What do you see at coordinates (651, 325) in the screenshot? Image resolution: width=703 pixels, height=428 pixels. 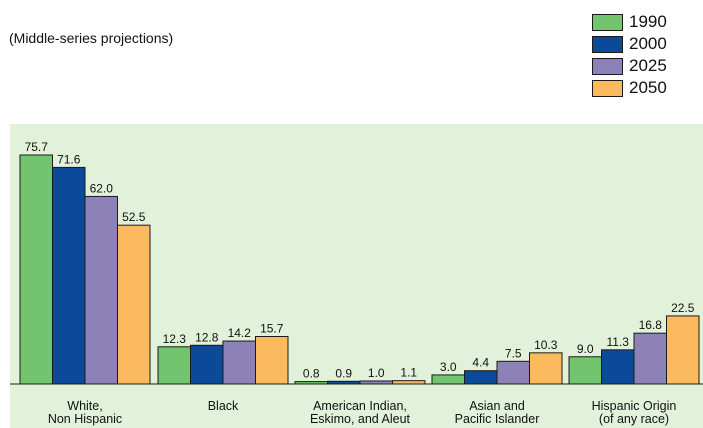 I see `bar-value-label: 16.8` at bounding box center [651, 325].